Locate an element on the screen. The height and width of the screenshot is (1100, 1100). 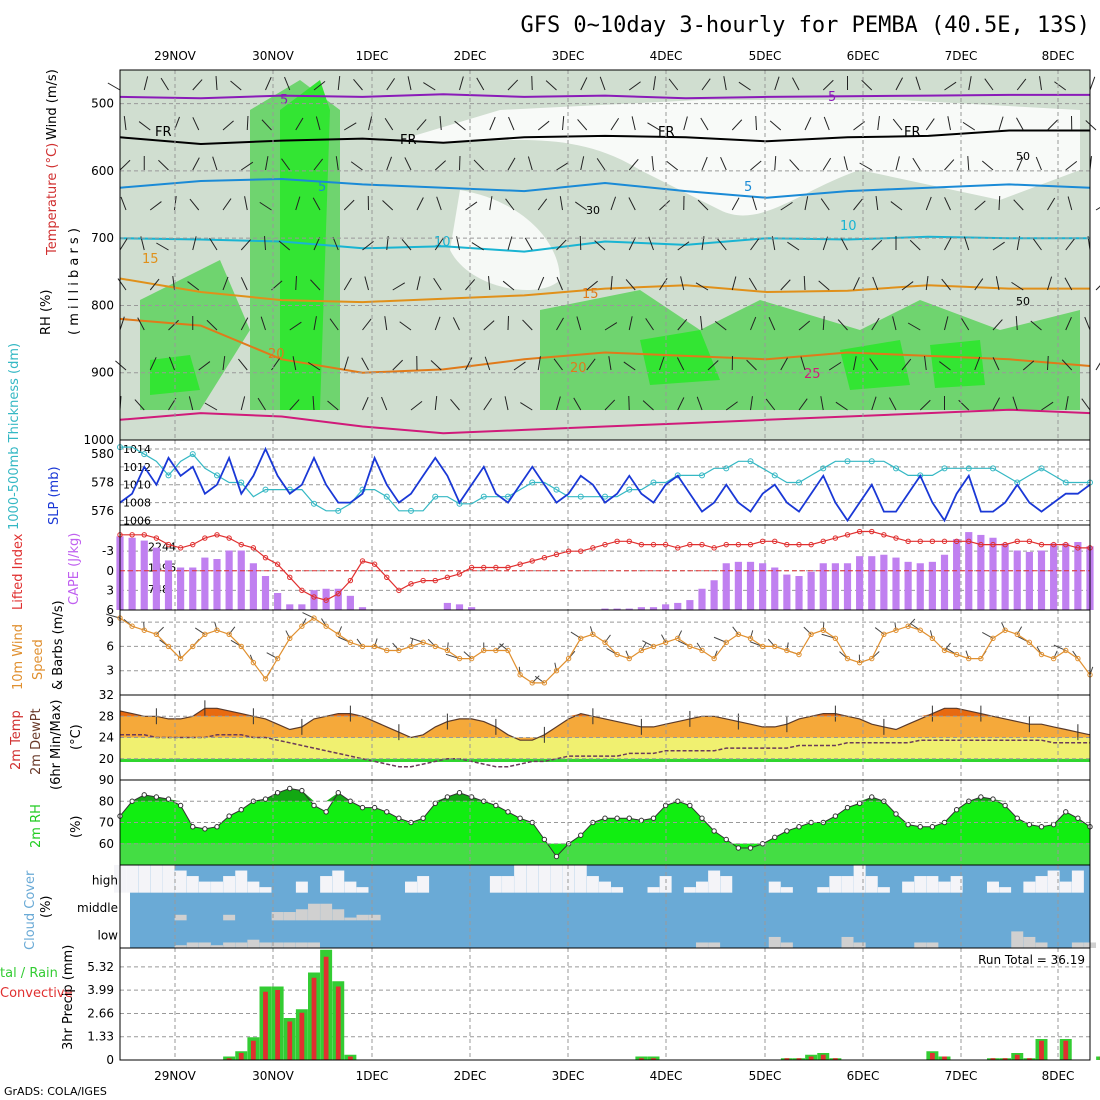
cloud-middle-bar is located at coordinates (277, 916).